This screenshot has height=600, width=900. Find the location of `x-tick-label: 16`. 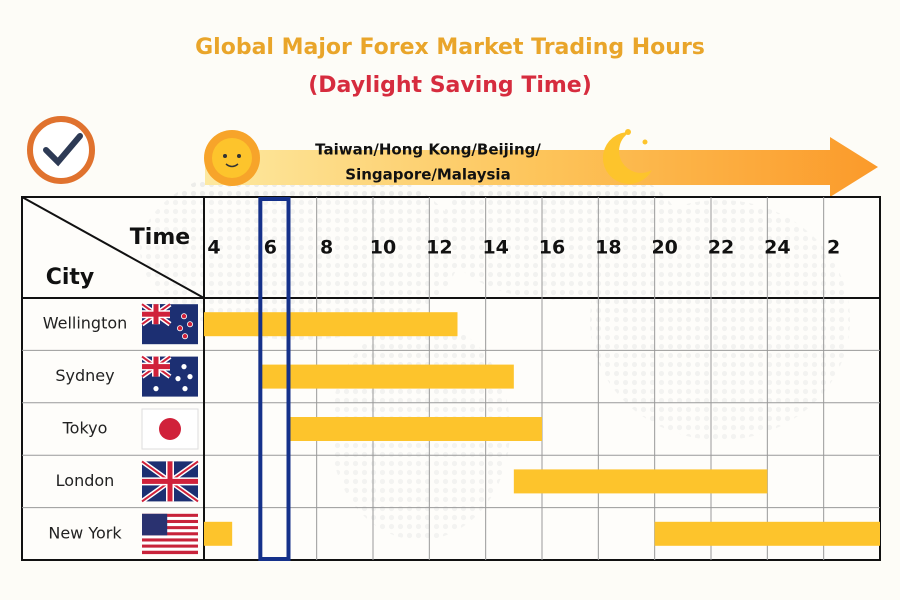

x-tick-label: 16 is located at coordinates (552, 248).